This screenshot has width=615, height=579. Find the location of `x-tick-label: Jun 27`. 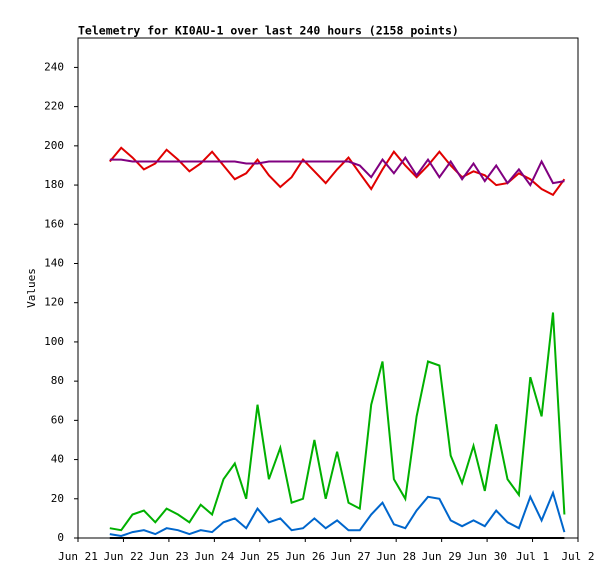

x-tick-label: Jun 27 is located at coordinates (351, 556).